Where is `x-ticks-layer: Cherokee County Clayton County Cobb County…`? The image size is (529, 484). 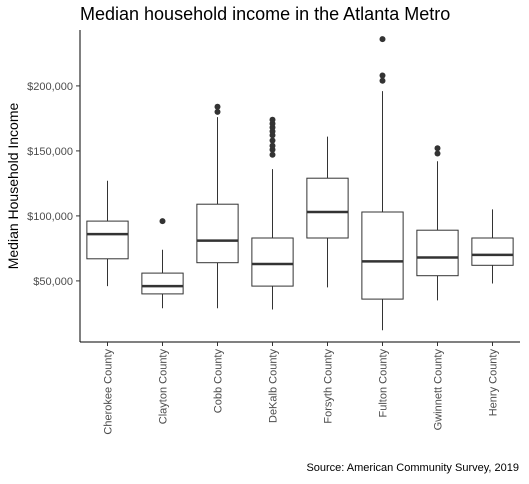 x-ticks-layer: Cherokee County Clayton County Cobb County… is located at coordinates (301, 388).